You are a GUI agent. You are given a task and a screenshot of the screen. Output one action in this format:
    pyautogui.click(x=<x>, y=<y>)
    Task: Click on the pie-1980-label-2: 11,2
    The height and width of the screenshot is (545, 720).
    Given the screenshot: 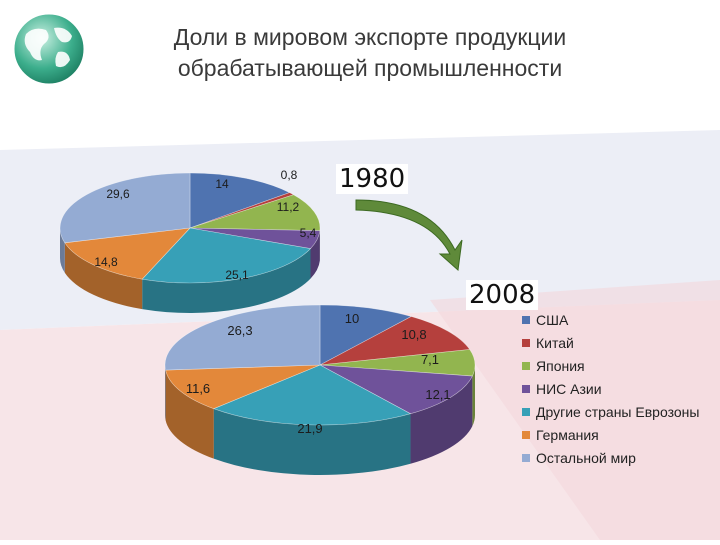 What is the action you would take?
    pyautogui.click(x=288, y=207)
    